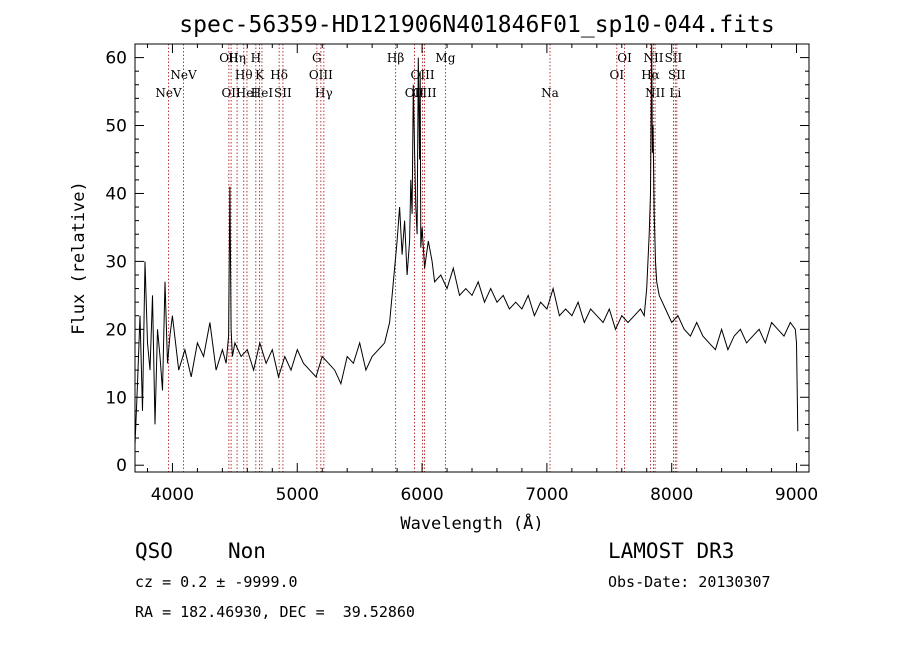 The height and width of the screenshot is (649, 900). I want to click on line-label-24: NII, so click(653, 58).